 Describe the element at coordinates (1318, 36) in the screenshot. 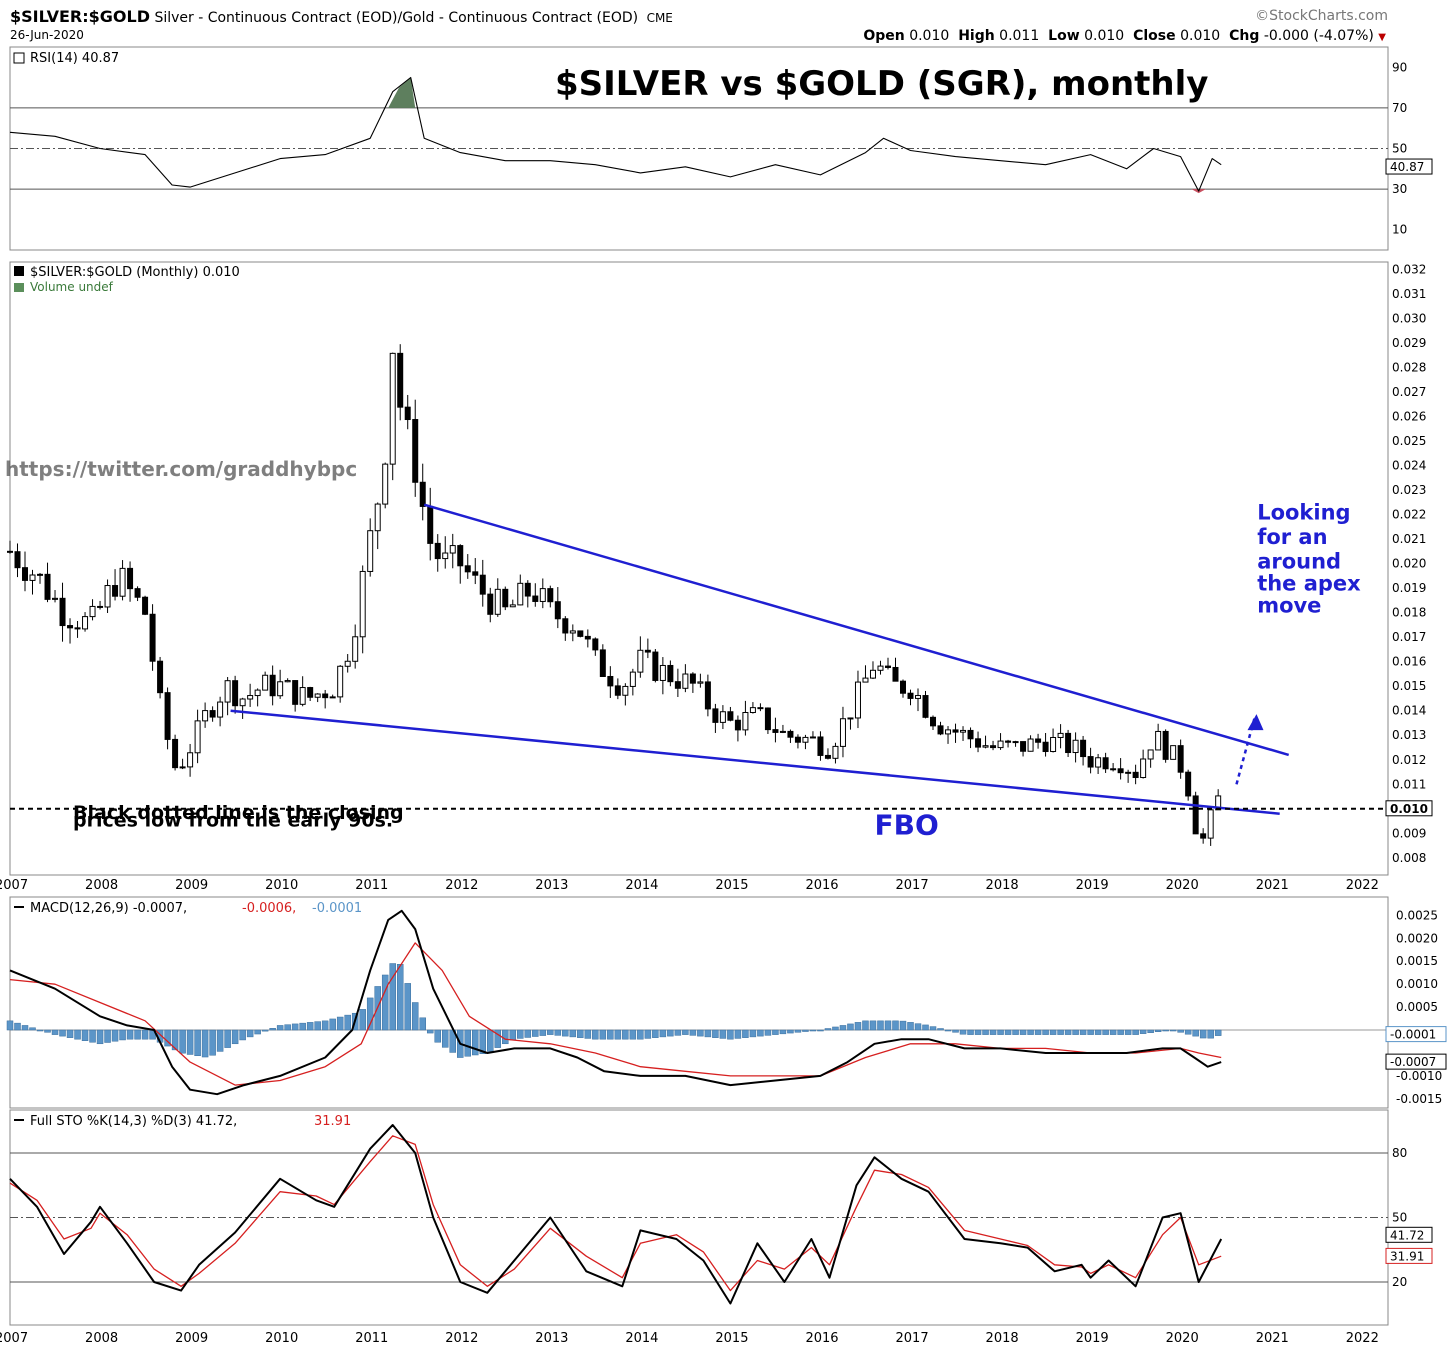

I see `chg-value: -0.000 (-4.07%)` at that location.